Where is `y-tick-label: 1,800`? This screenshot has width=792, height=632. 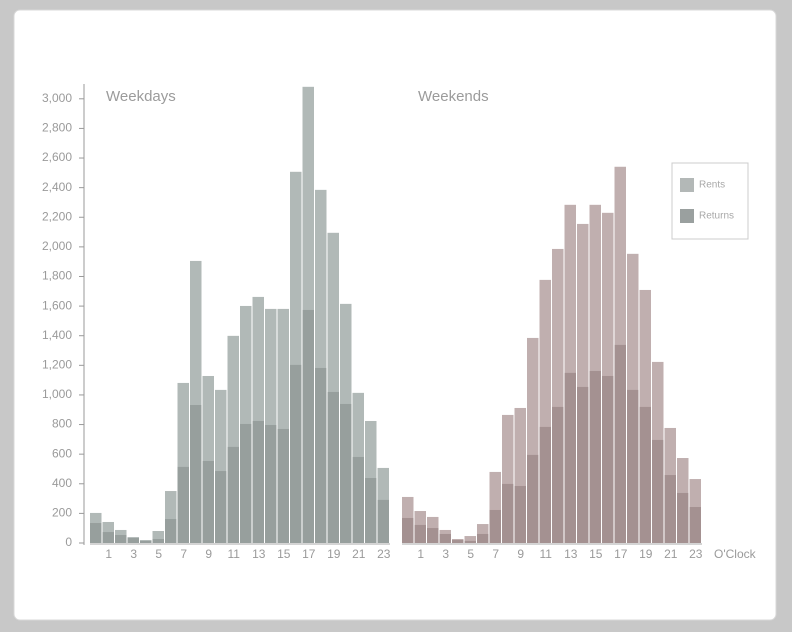
y-tick-label: 1,800 is located at coordinates (57, 276).